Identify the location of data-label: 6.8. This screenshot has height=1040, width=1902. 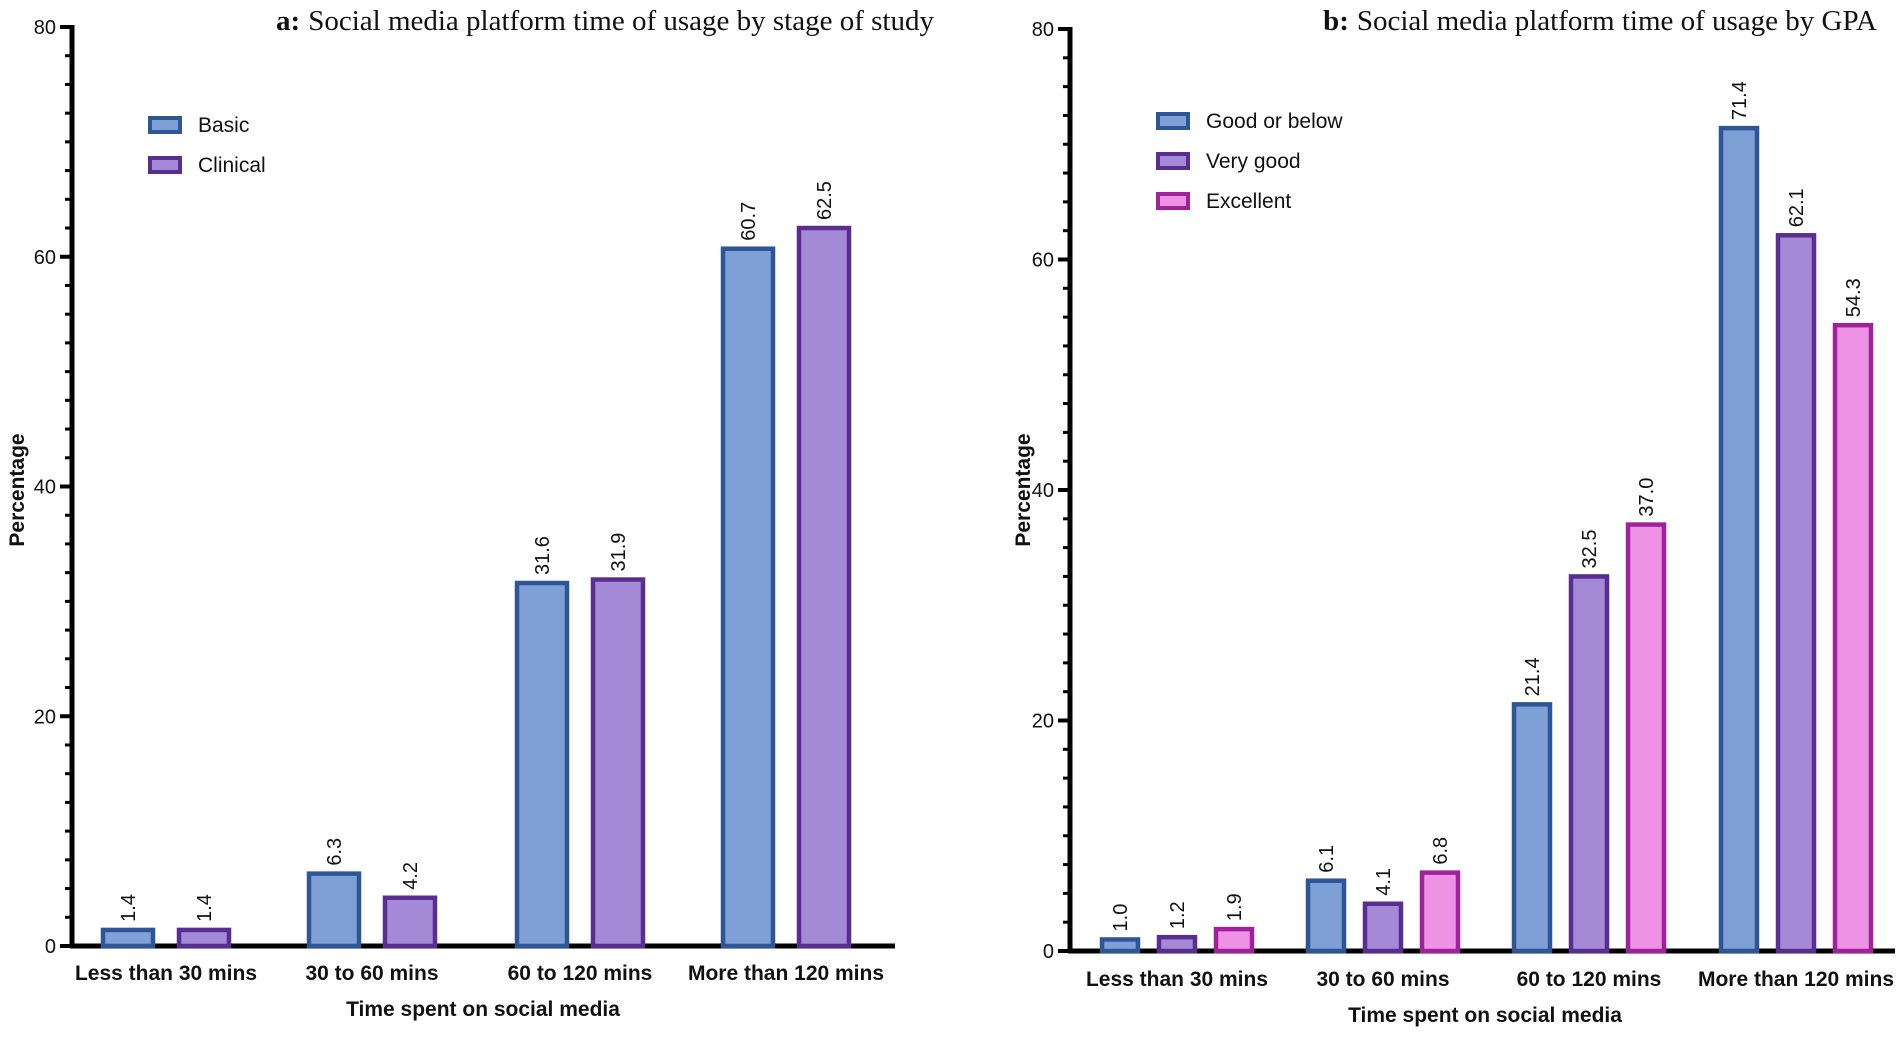
(1441, 851).